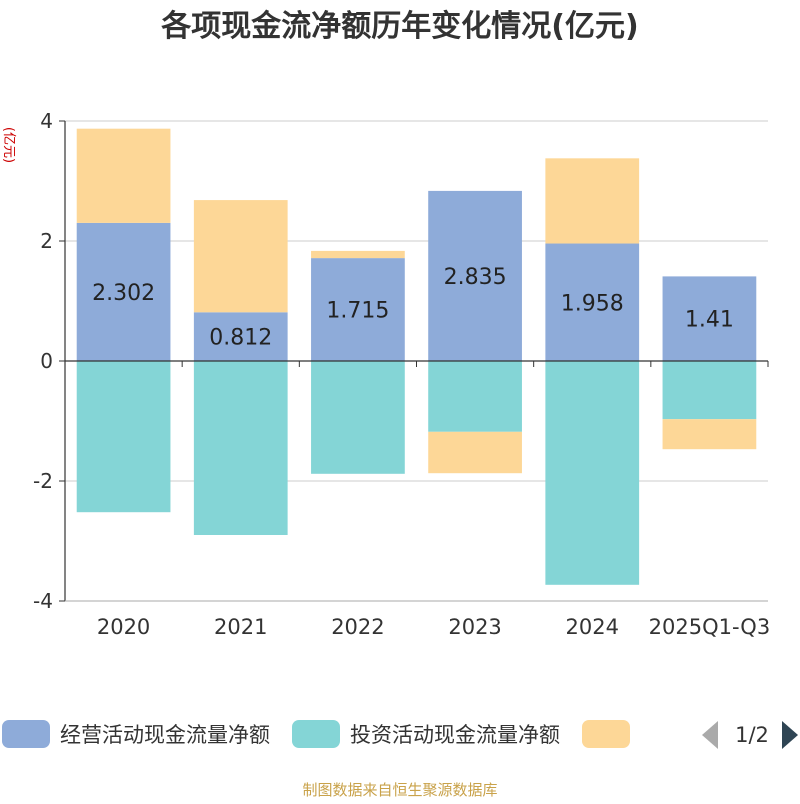 The width and height of the screenshot is (800, 804). I want to click on x-tick-label: 2022, so click(357, 627).